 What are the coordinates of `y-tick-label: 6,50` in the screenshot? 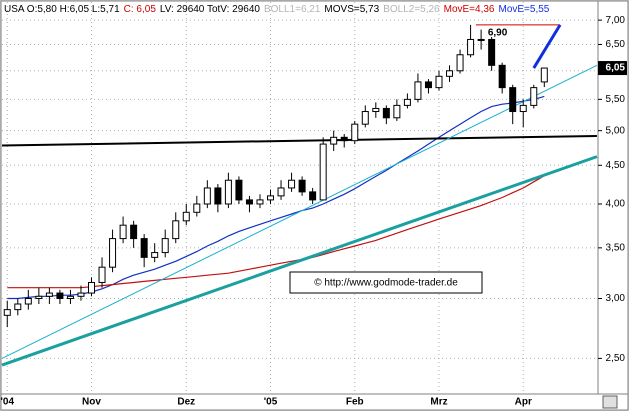 It's located at (616, 44).